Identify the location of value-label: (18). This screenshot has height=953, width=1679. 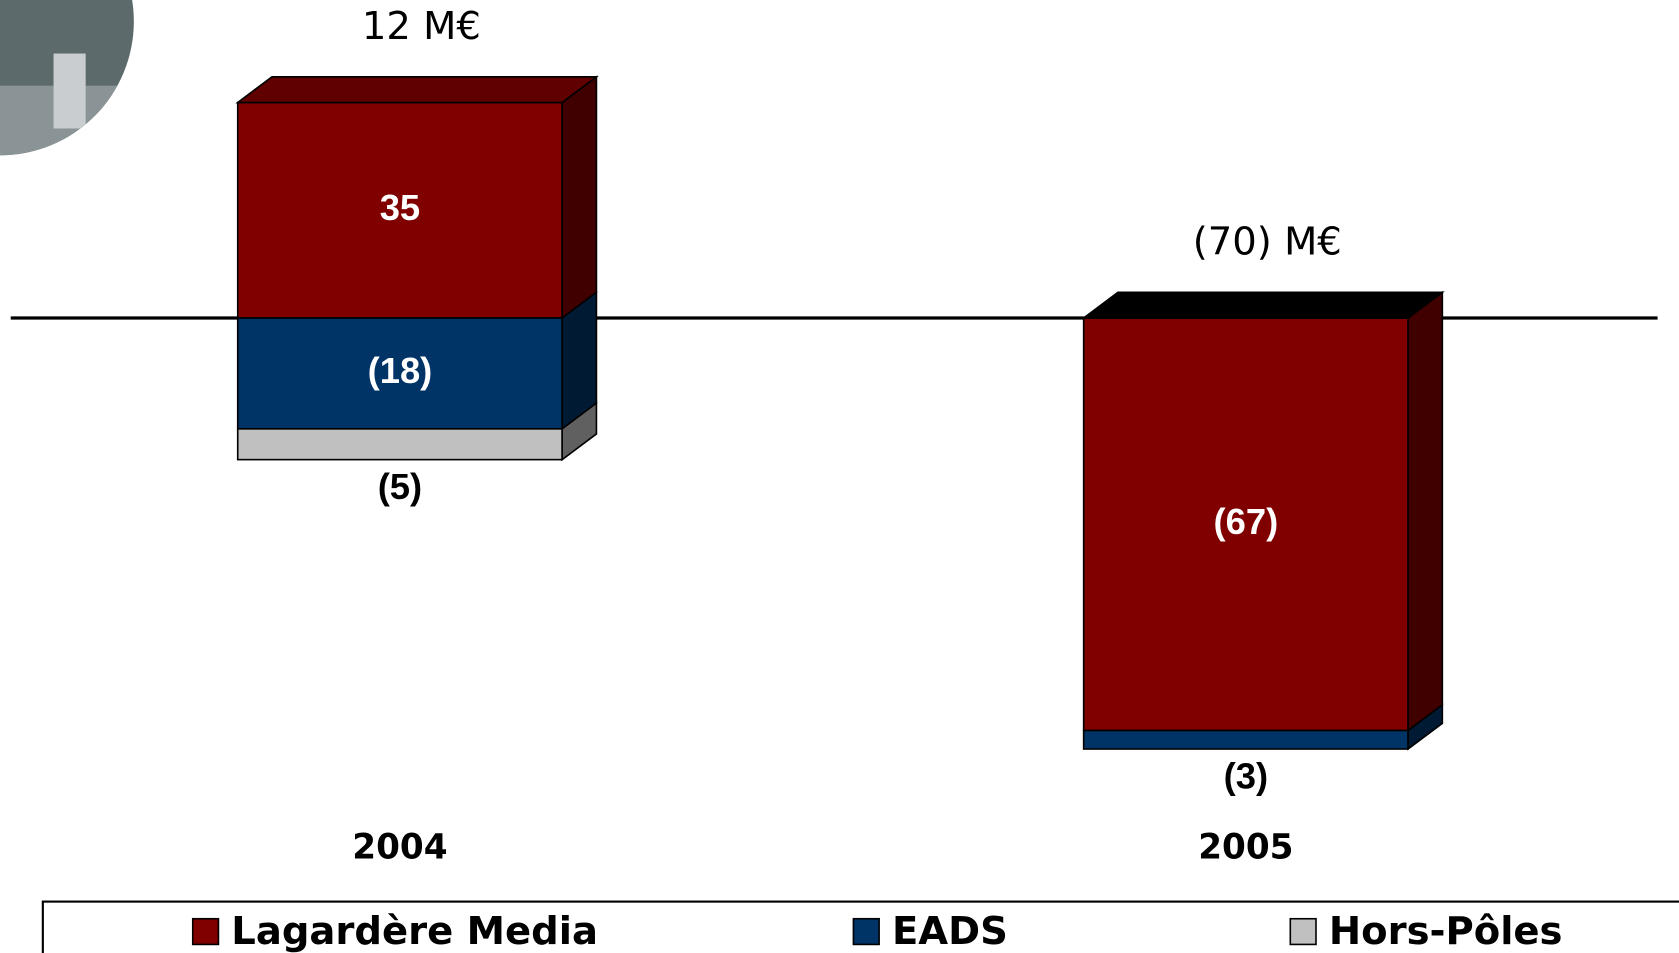
(400, 370).